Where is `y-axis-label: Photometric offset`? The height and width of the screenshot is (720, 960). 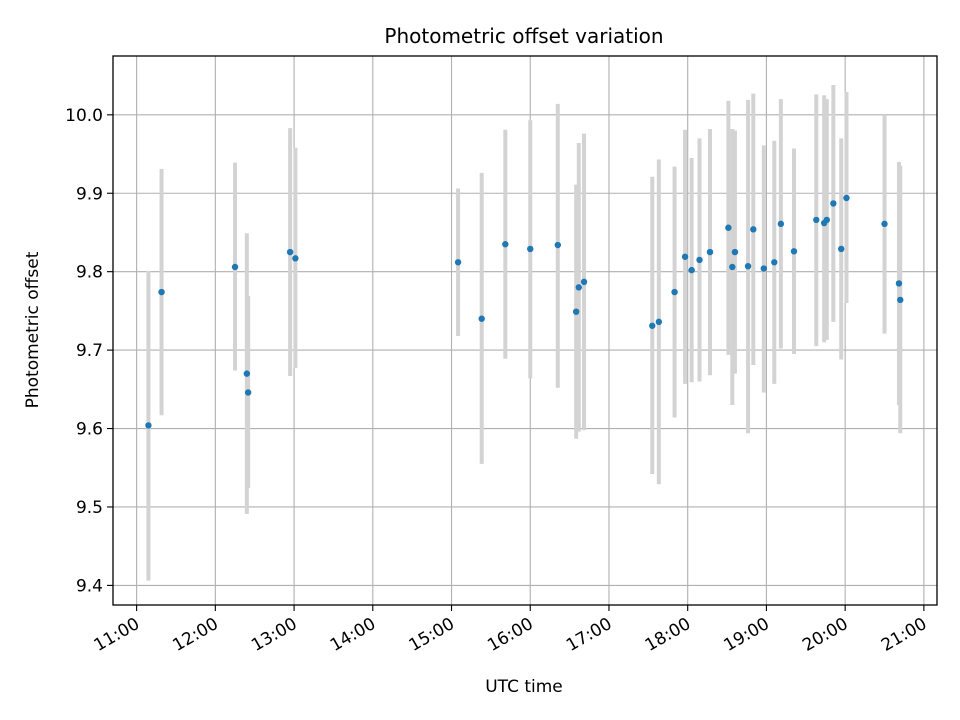 y-axis-label: Photometric offset is located at coordinates (33, 329).